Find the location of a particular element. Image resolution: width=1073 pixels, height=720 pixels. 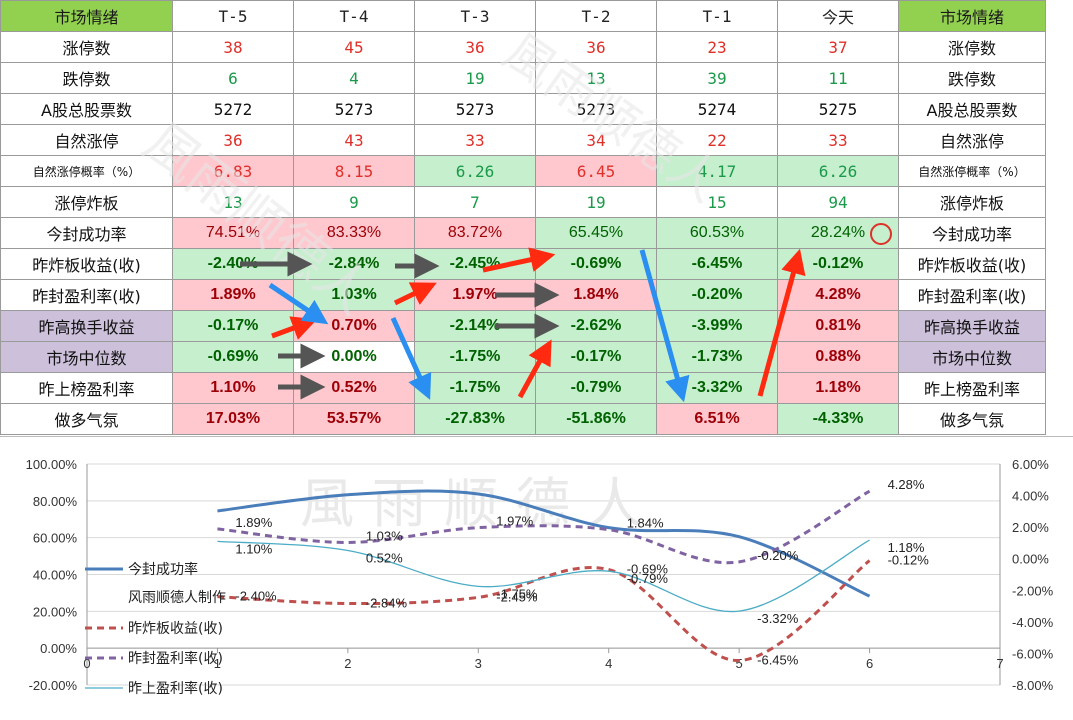

value-cell: 11 is located at coordinates (838, 78).